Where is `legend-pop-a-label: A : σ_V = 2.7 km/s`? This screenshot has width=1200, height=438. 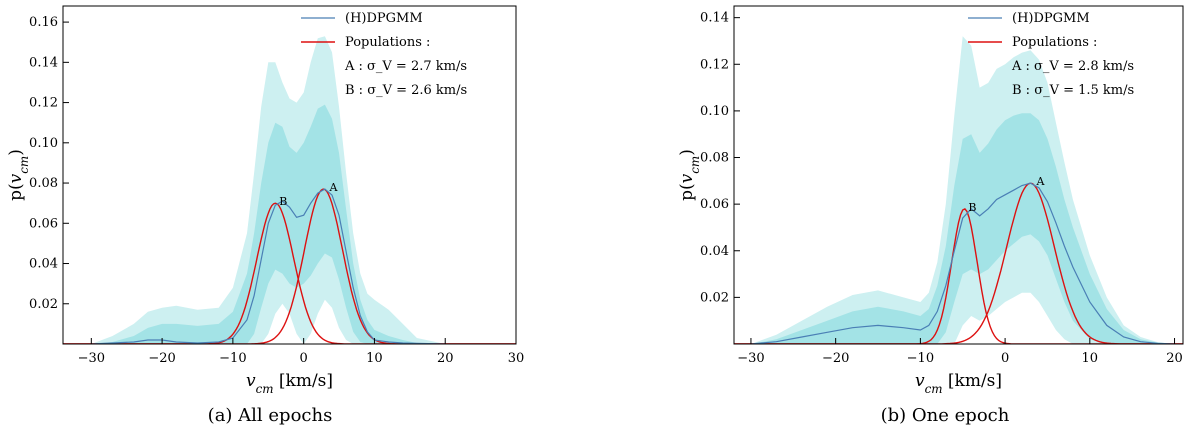
legend-pop-a-label: A : σ_V = 2.7 km/s is located at coordinates (405, 66).